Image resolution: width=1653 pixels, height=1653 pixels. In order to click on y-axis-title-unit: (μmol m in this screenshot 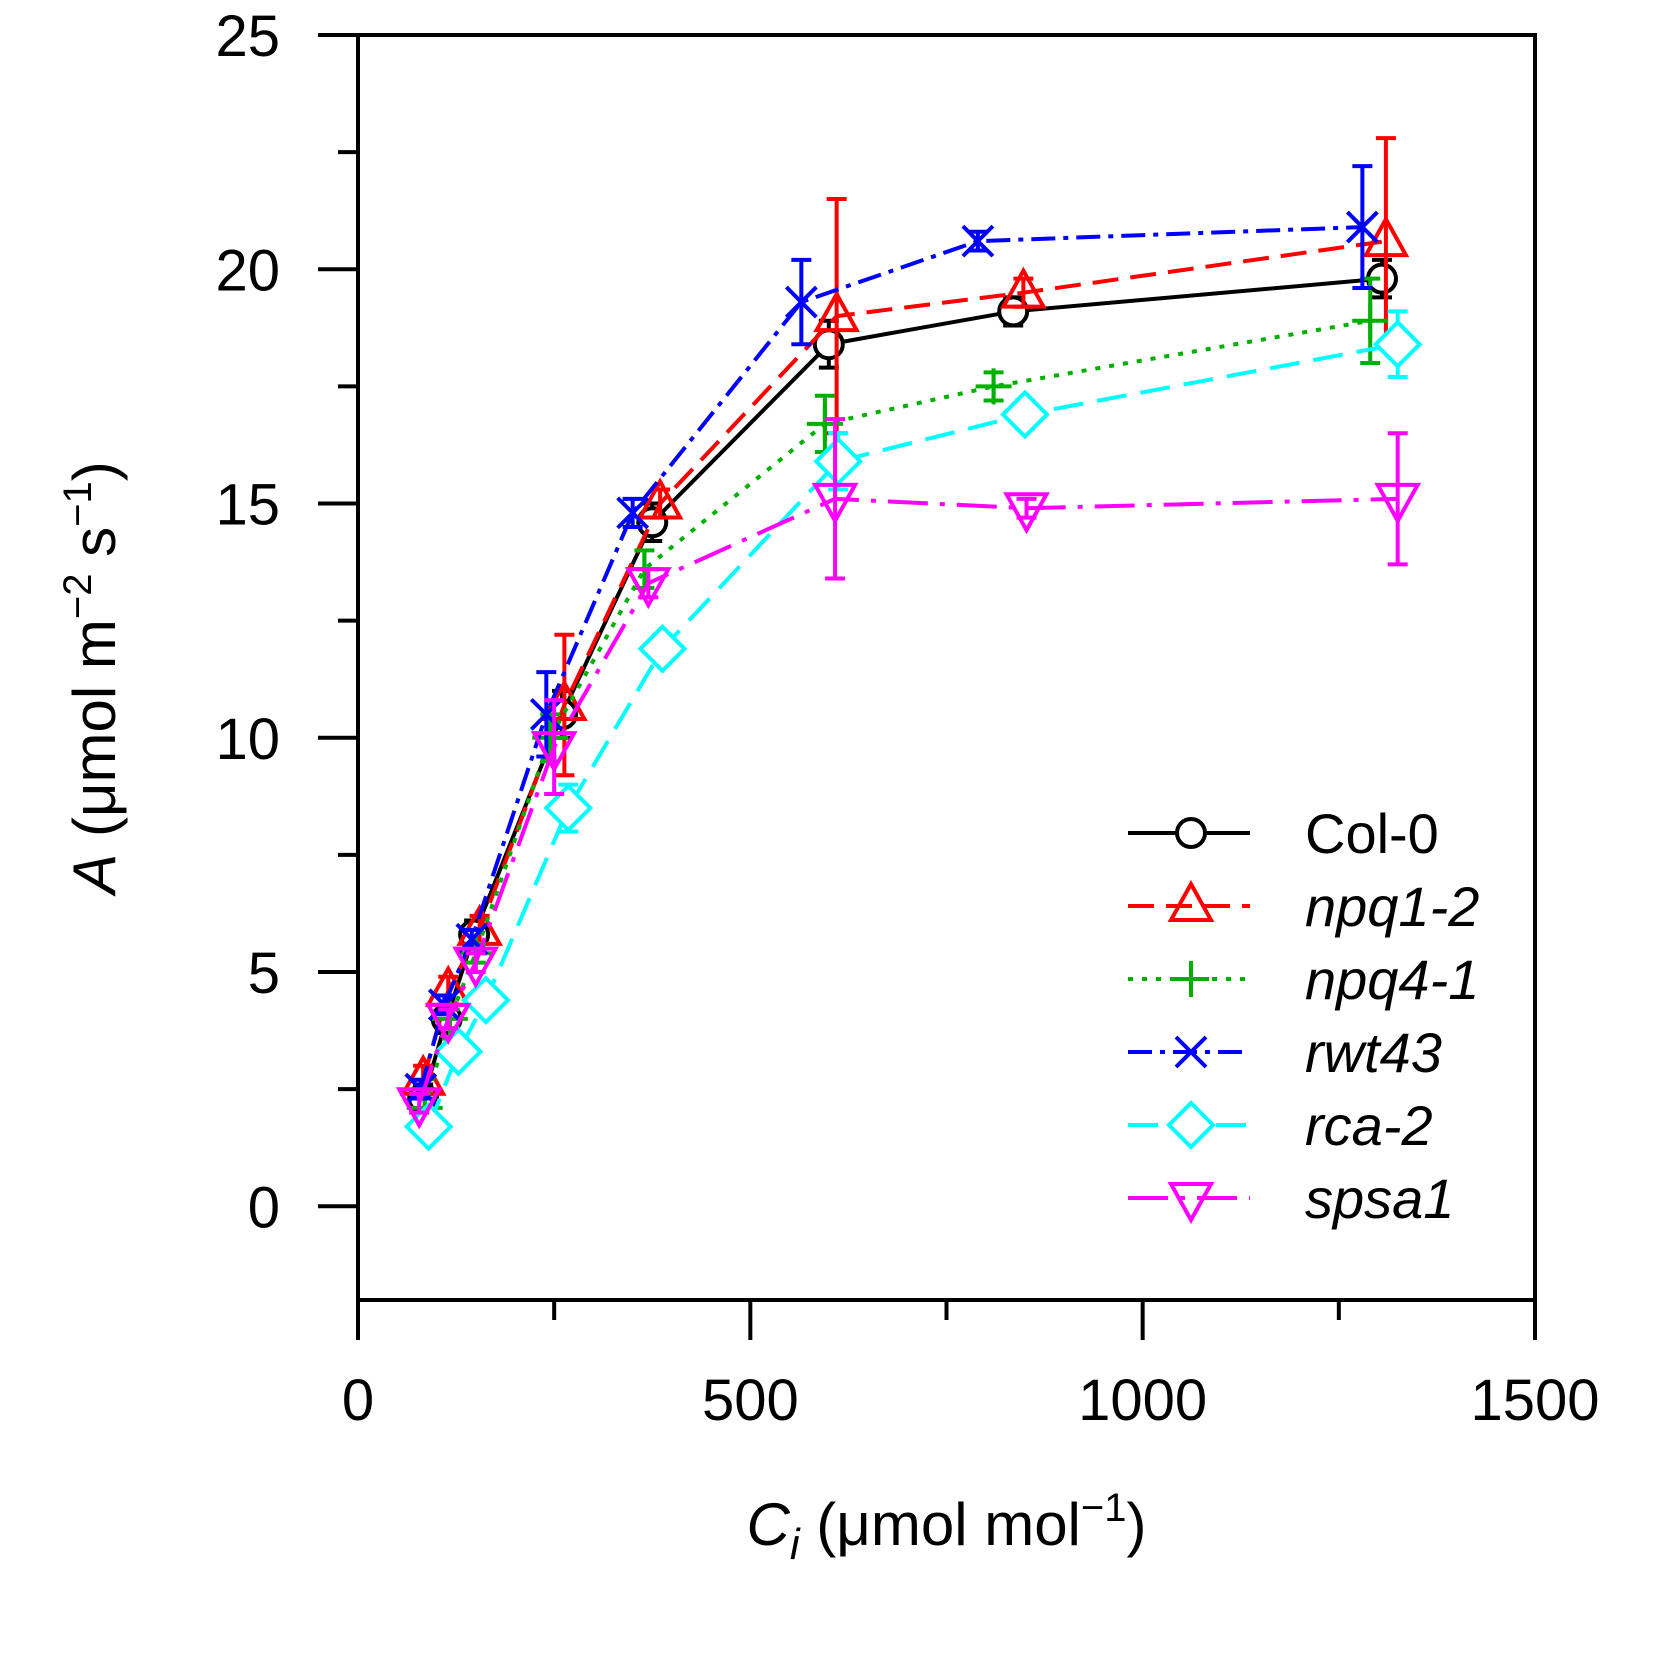, I will do `click(94, 736)`.